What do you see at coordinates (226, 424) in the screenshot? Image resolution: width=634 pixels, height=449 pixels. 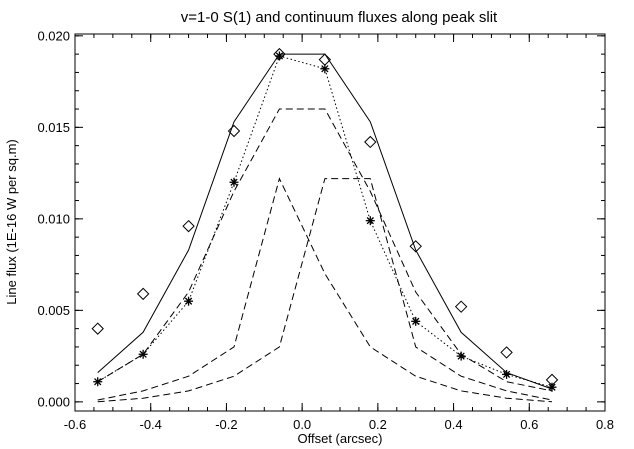 I see `x-tick-label: -0.2` at bounding box center [226, 424].